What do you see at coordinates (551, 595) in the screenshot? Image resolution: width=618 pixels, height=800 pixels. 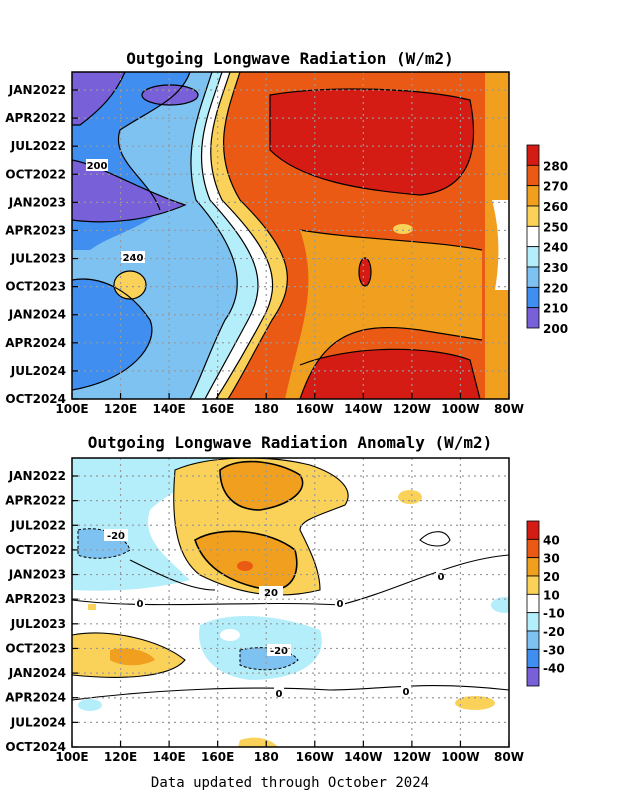 I see `bottom-colorbar-label-3: 10` at bounding box center [551, 595].